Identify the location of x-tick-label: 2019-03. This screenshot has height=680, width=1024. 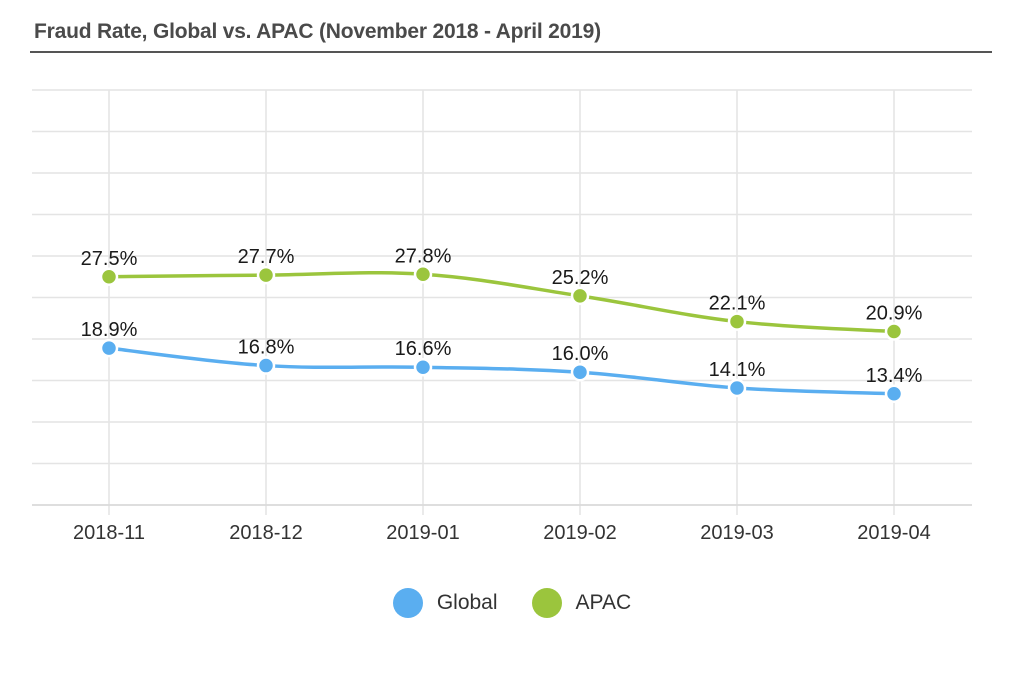
(736, 533).